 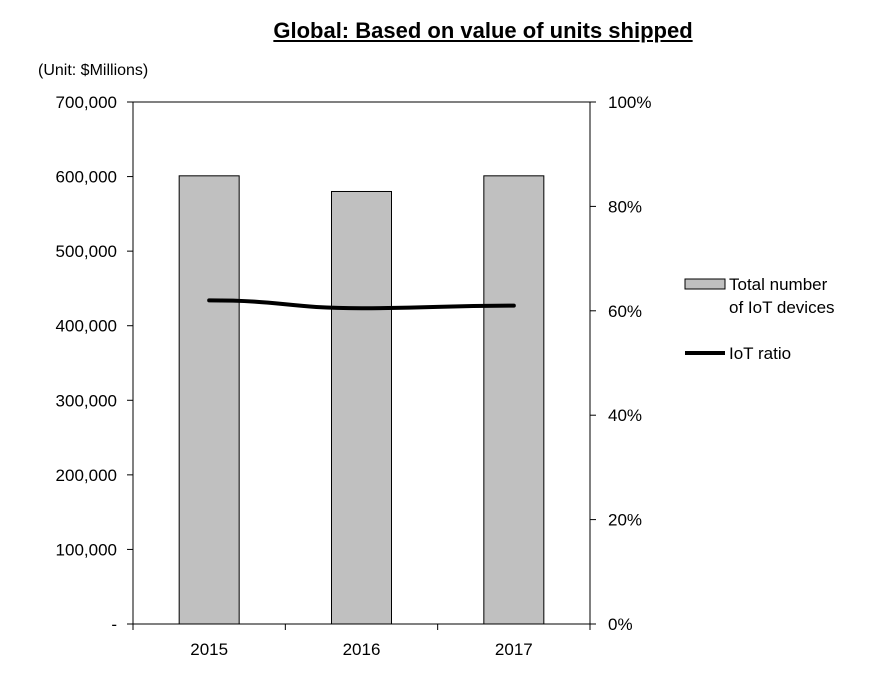 What do you see at coordinates (782, 307) in the screenshot?
I see `legend-label-bar: of IoT devices` at bounding box center [782, 307].